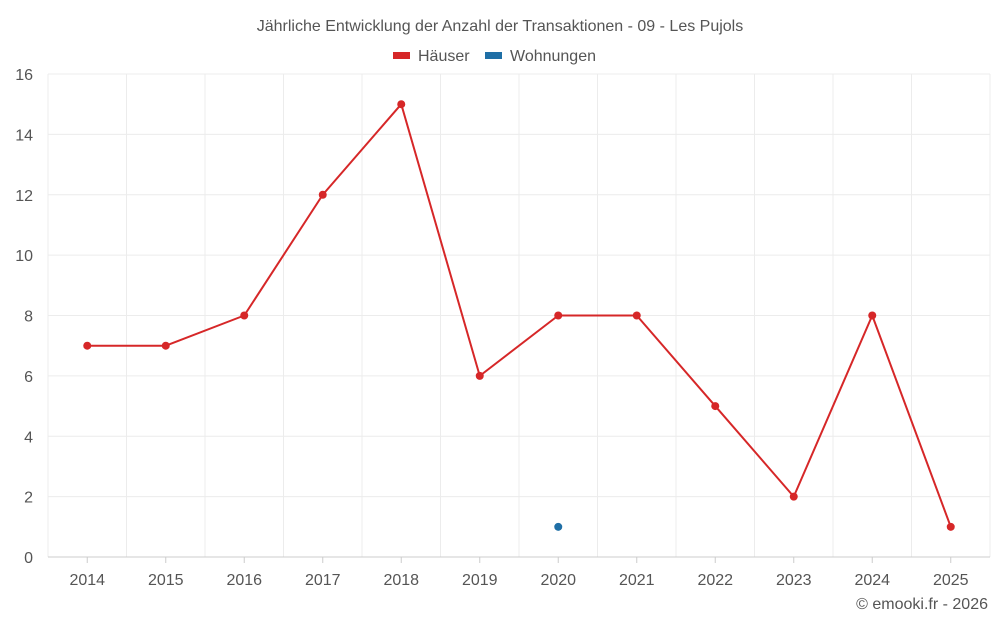 The width and height of the screenshot is (1000, 625). Describe the element at coordinates (558, 526) in the screenshot. I see `data-point-wohnungen` at that location.